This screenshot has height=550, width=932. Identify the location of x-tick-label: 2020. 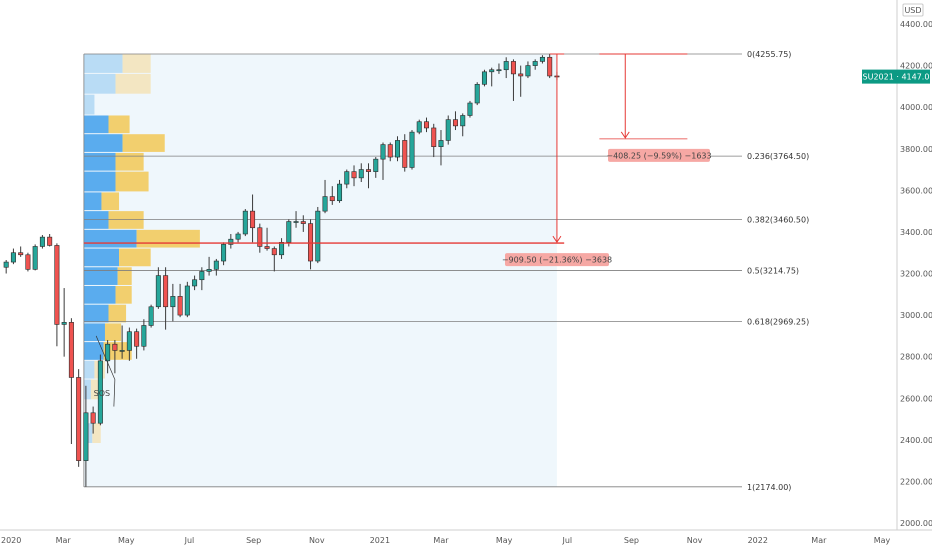
(11, 540).